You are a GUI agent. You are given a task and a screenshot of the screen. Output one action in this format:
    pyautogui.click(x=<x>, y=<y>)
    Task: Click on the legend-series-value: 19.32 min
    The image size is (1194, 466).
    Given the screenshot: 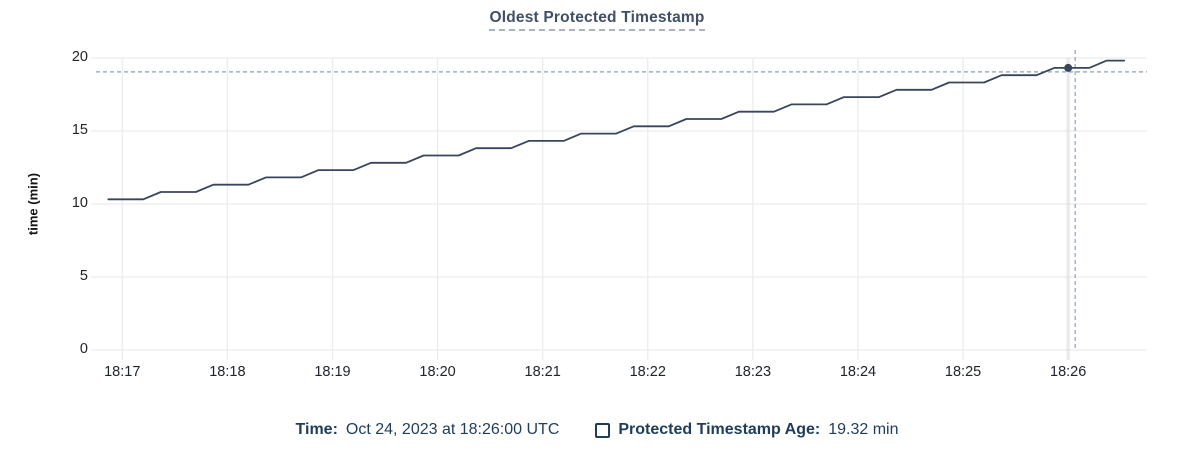 What is the action you would take?
    pyautogui.click(x=863, y=429)
    